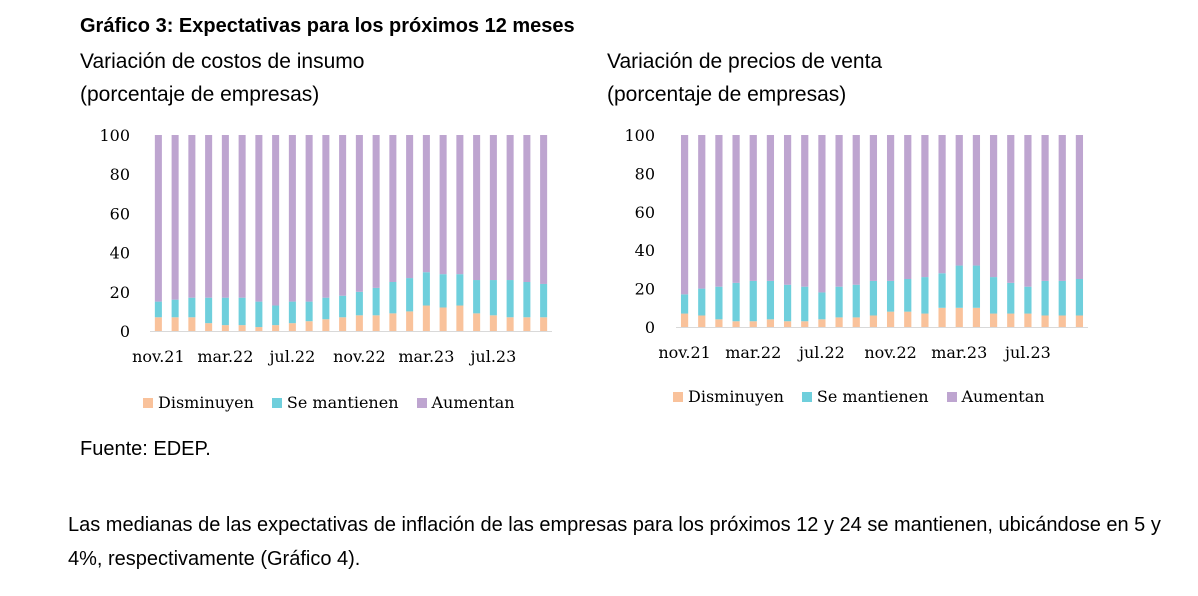 The image size is (1198, 596). Describe the element at coordinates (291, 356) in the screenshot. I see `x-tick-label: jul.22` at that location.